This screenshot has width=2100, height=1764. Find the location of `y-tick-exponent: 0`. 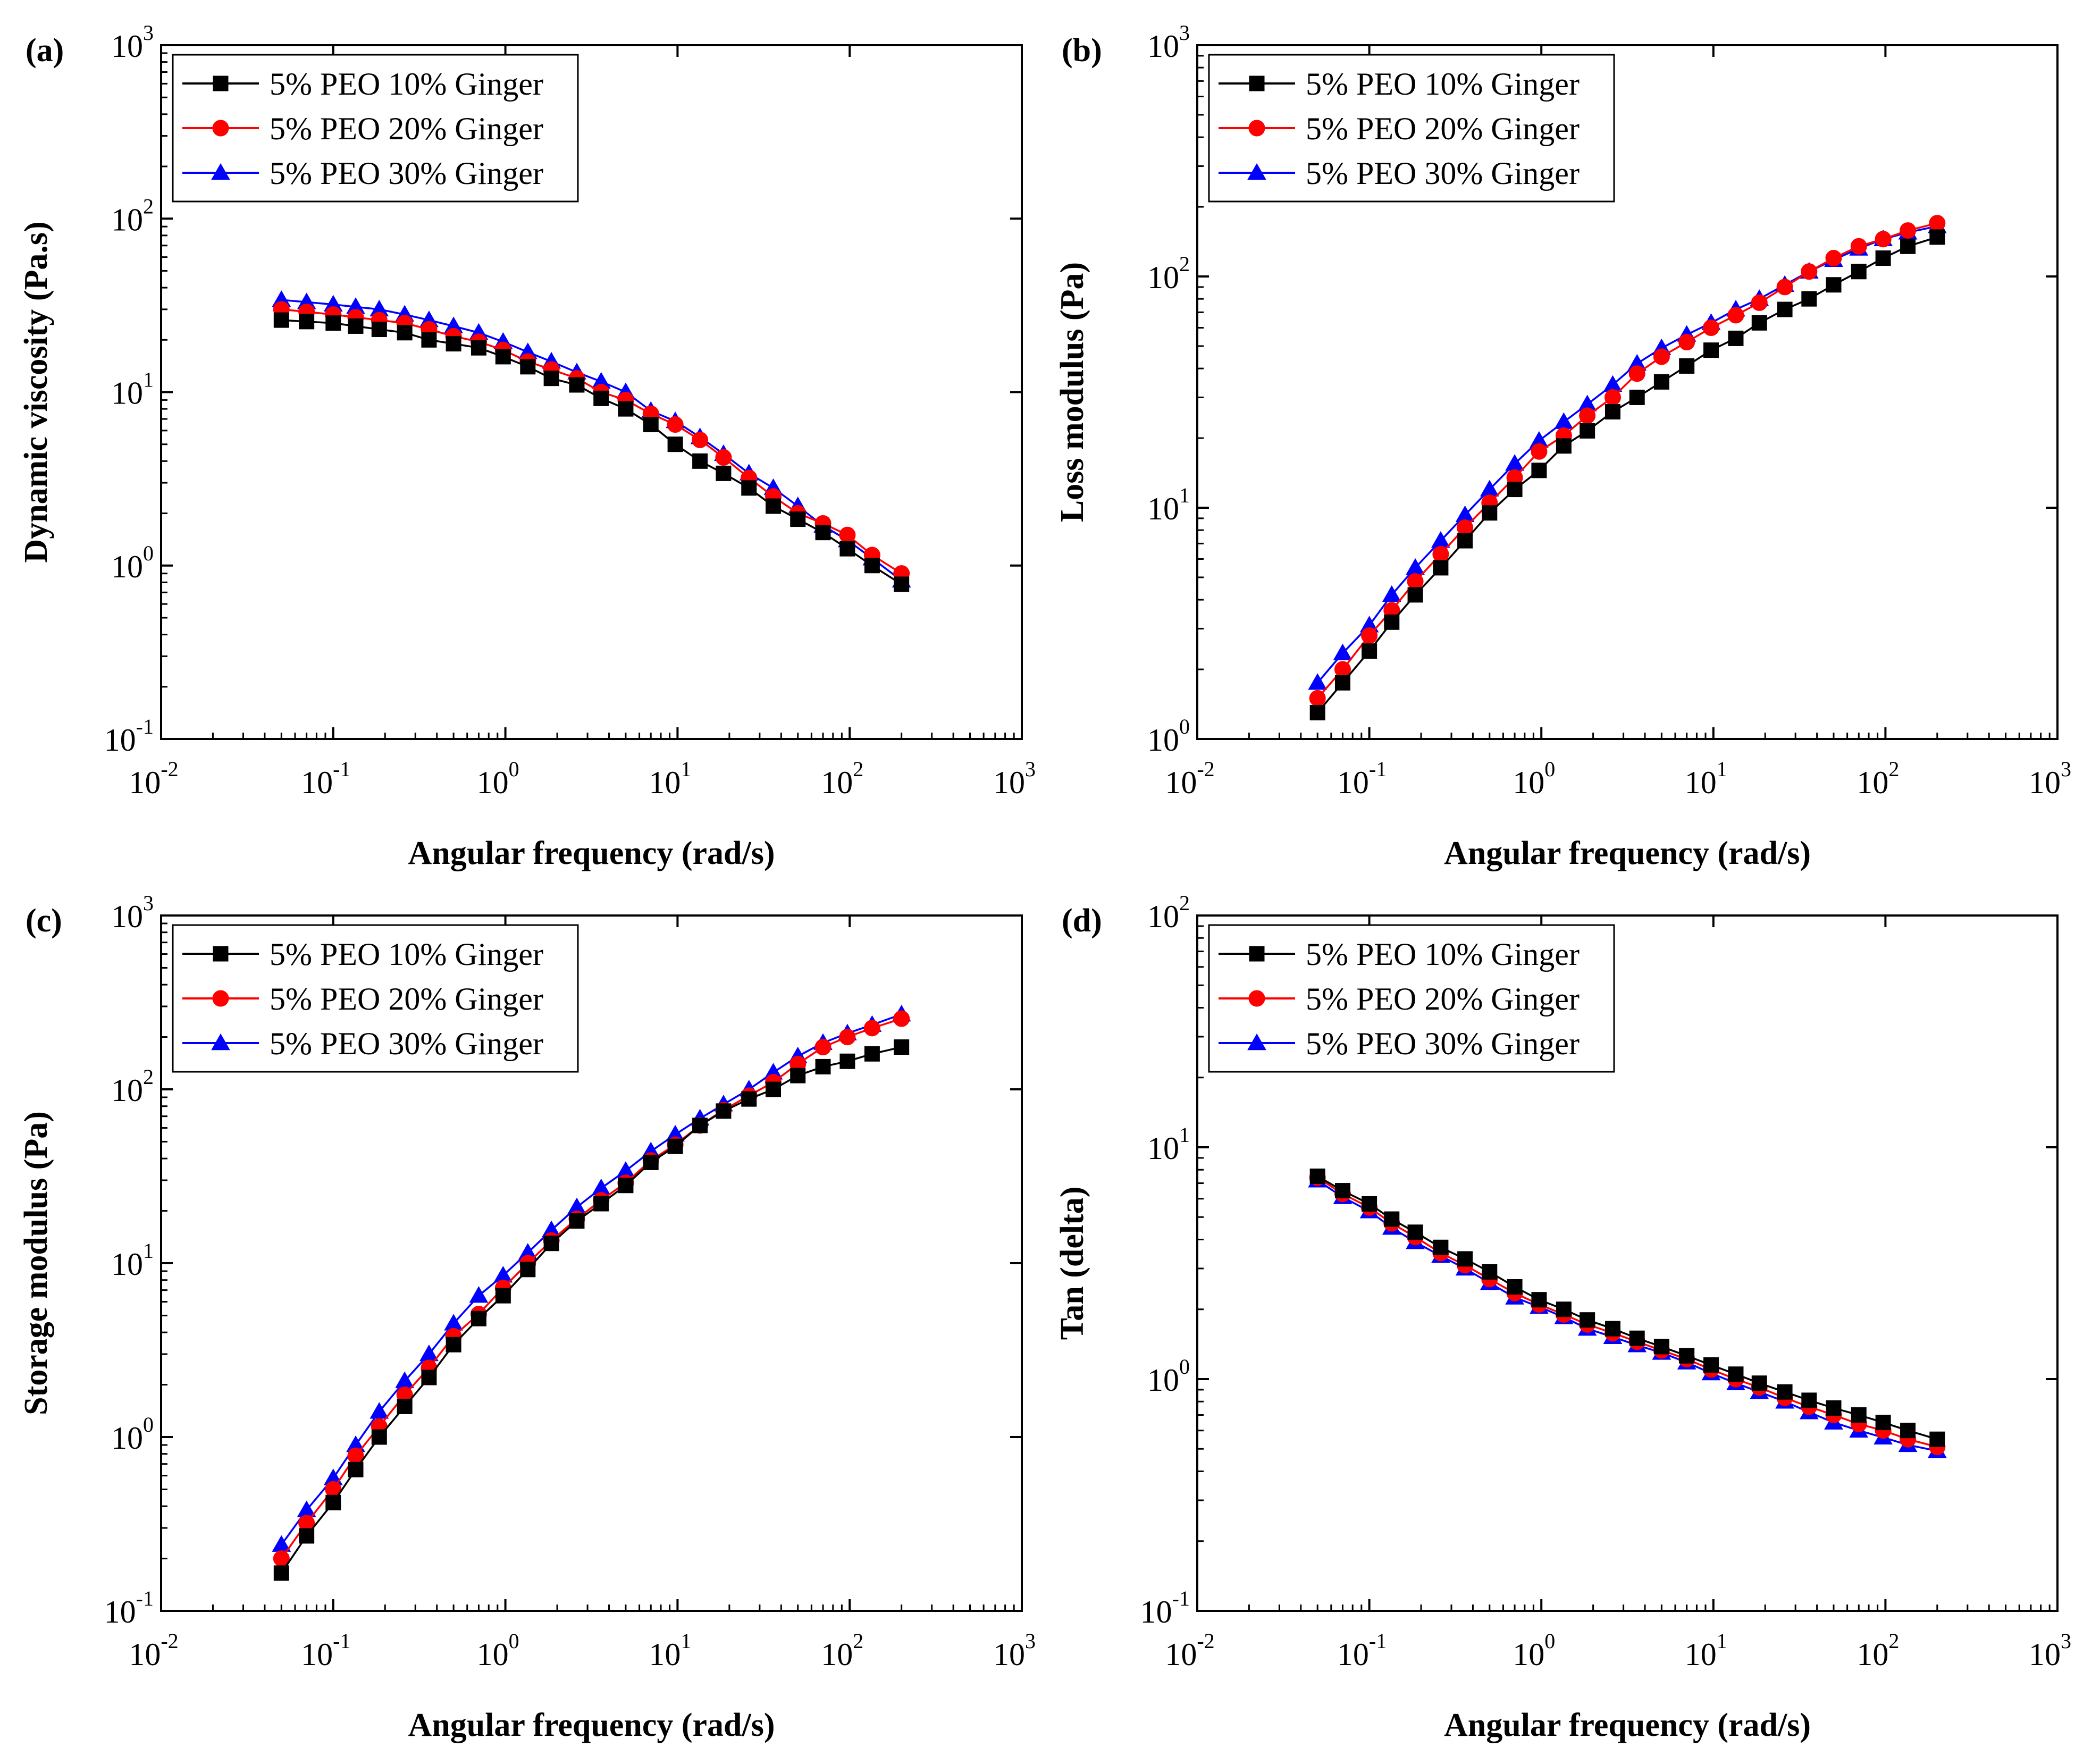

y-tick-exponent: 0 is located at coordinates (148, 553).